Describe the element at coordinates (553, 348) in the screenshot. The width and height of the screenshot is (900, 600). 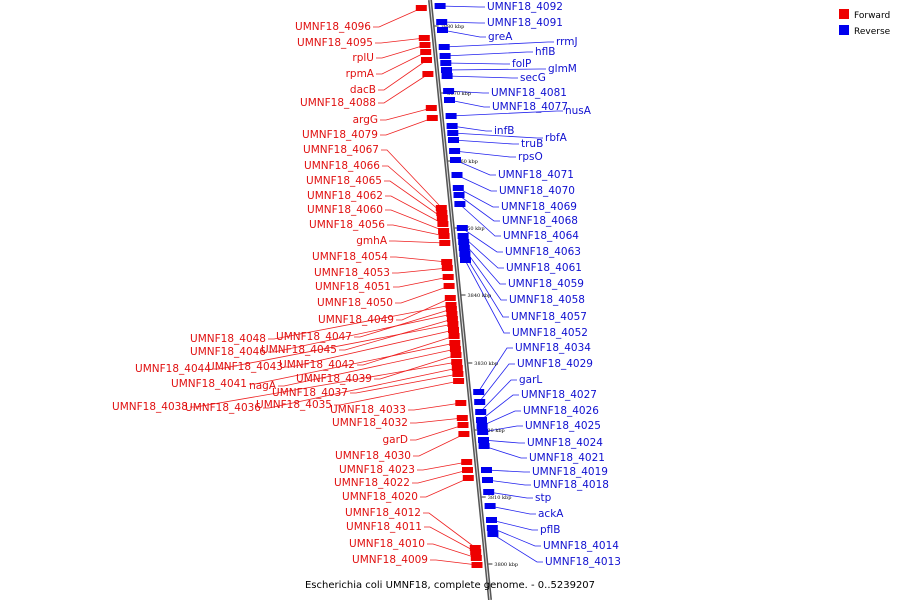
I see `reverse-gene-label: UMNF18_4034` at that location.